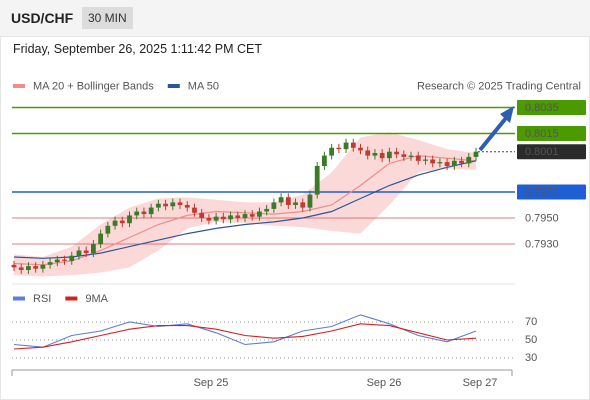 The height and width of the screenshot is (400, 590). What do you see at coordinates (480, 383) in the screenshot?
I see `x-tick-label: Sep 27` at bounding box center [480, 383].